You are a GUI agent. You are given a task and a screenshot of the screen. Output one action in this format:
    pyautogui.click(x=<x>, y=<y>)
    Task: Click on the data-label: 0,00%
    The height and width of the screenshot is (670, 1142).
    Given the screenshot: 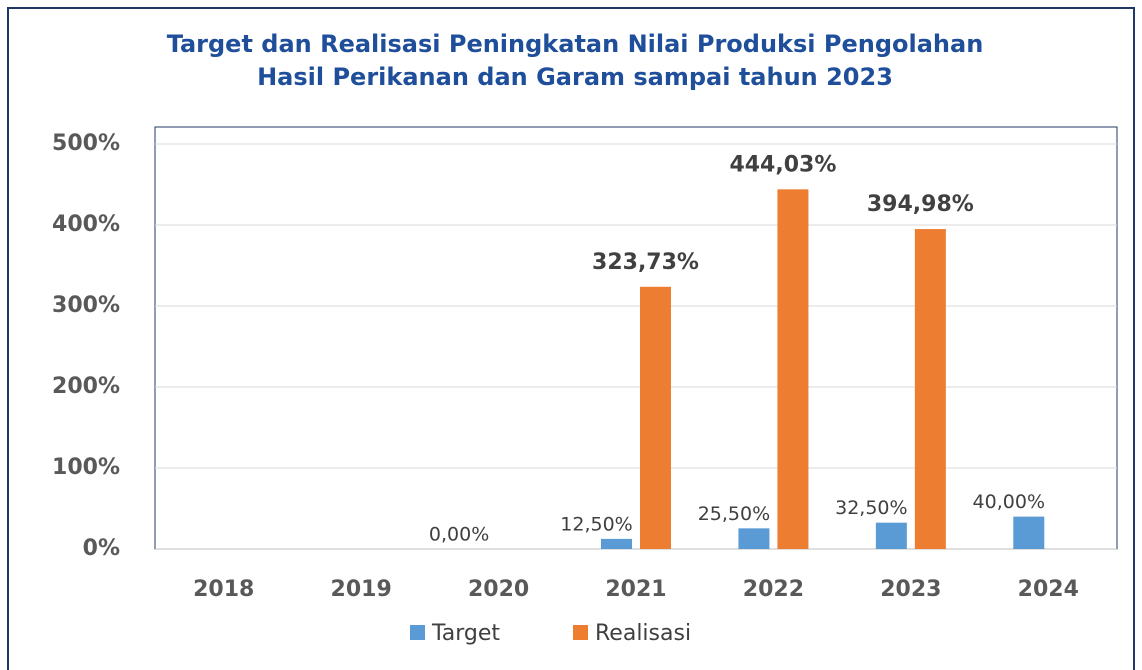 What is the action you would take?
    pyautogui.click(x=459, y=535)
    